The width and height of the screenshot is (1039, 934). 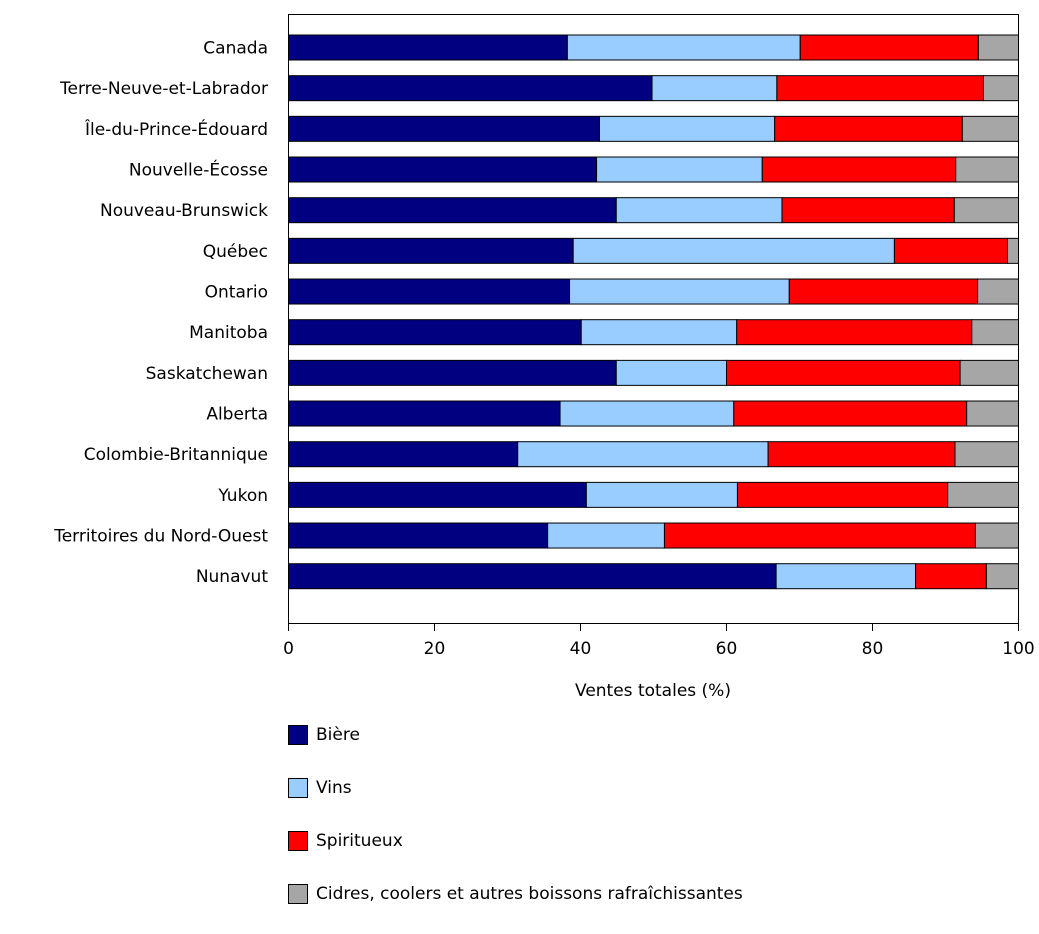 What do you see at coordinates (235, 252) in the screenshot?
I see `y-tick-label: Québec` at bounding box center [235, 252].